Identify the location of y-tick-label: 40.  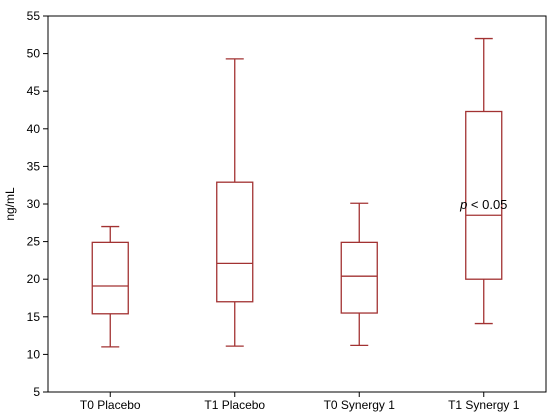
(34, 129).